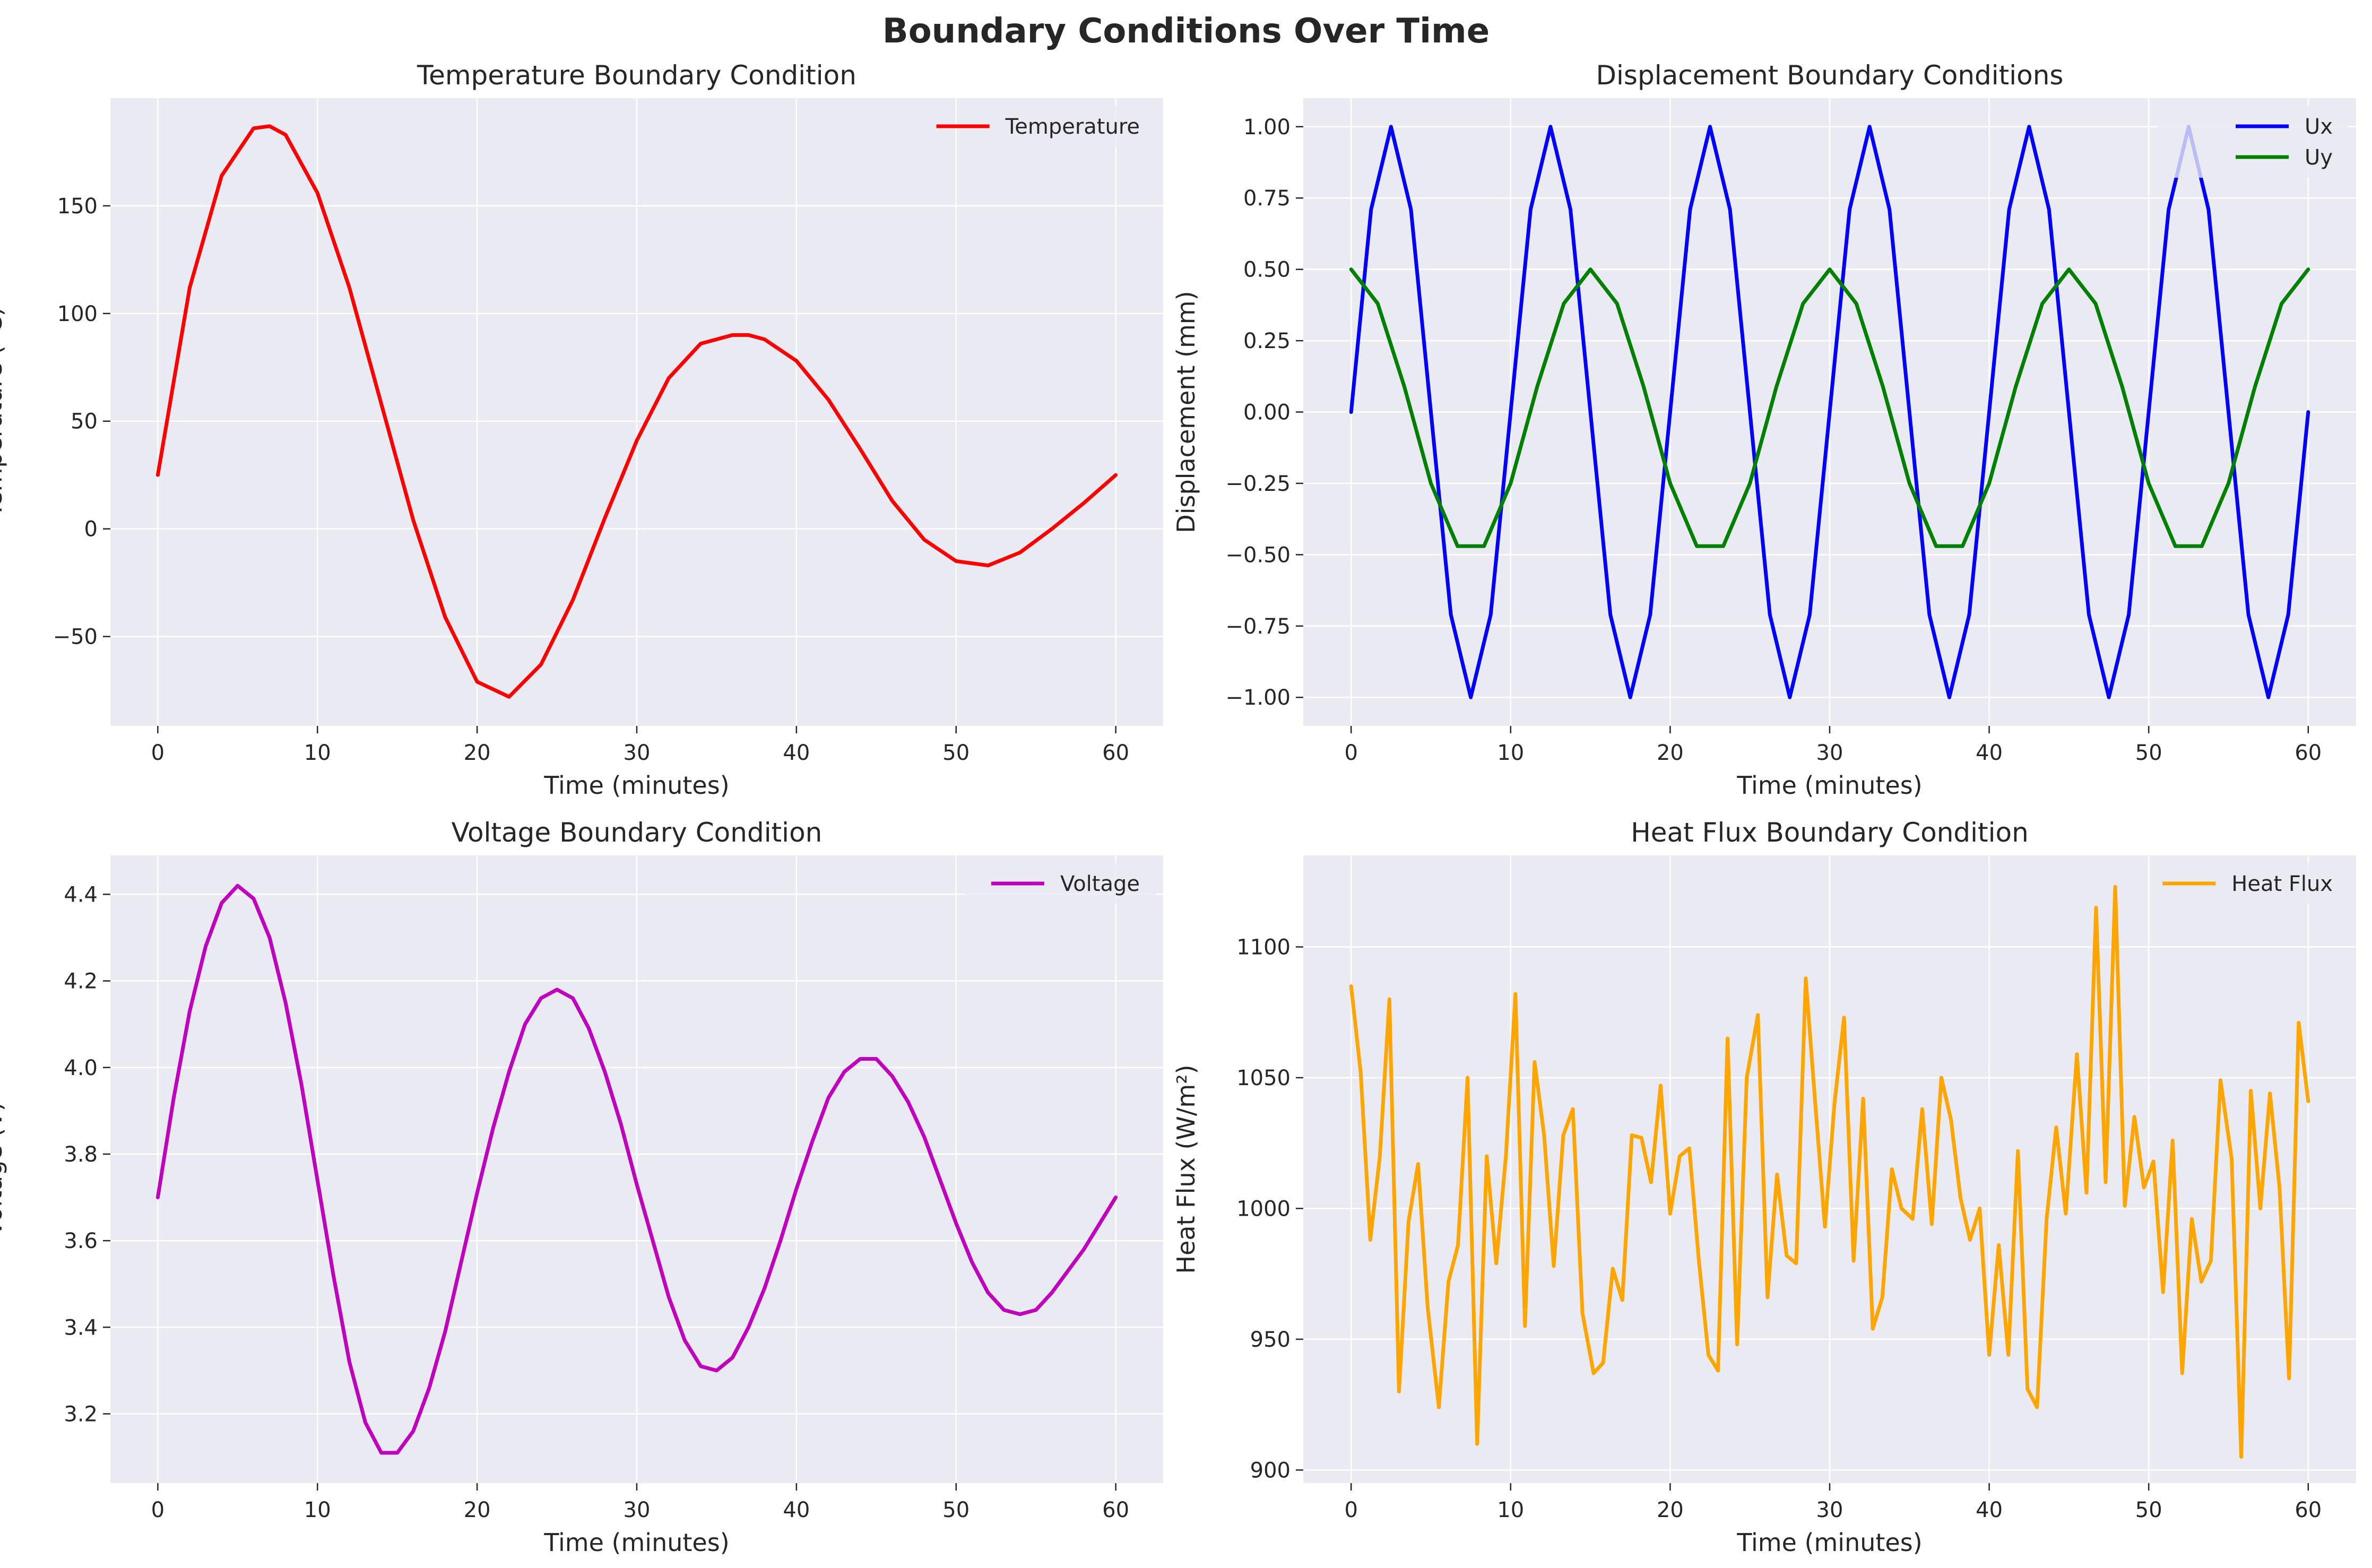  I want to click on y-tick-label: −1.00, so click(1258, 698).